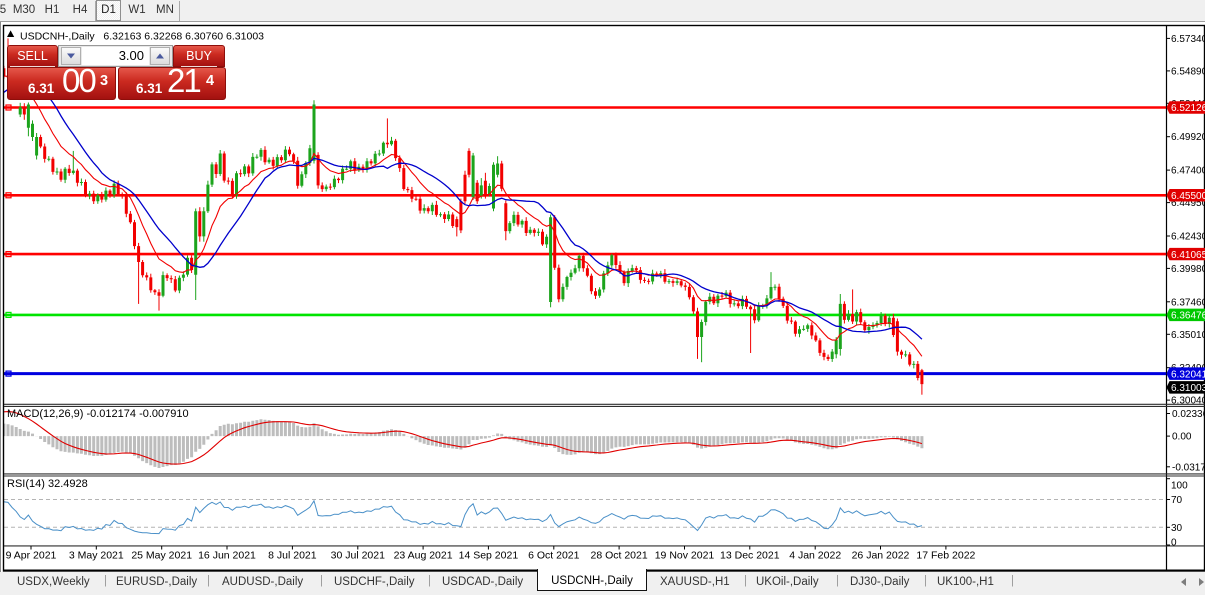  I want to click on svg-text: 0.023365, so click(1188, 414).